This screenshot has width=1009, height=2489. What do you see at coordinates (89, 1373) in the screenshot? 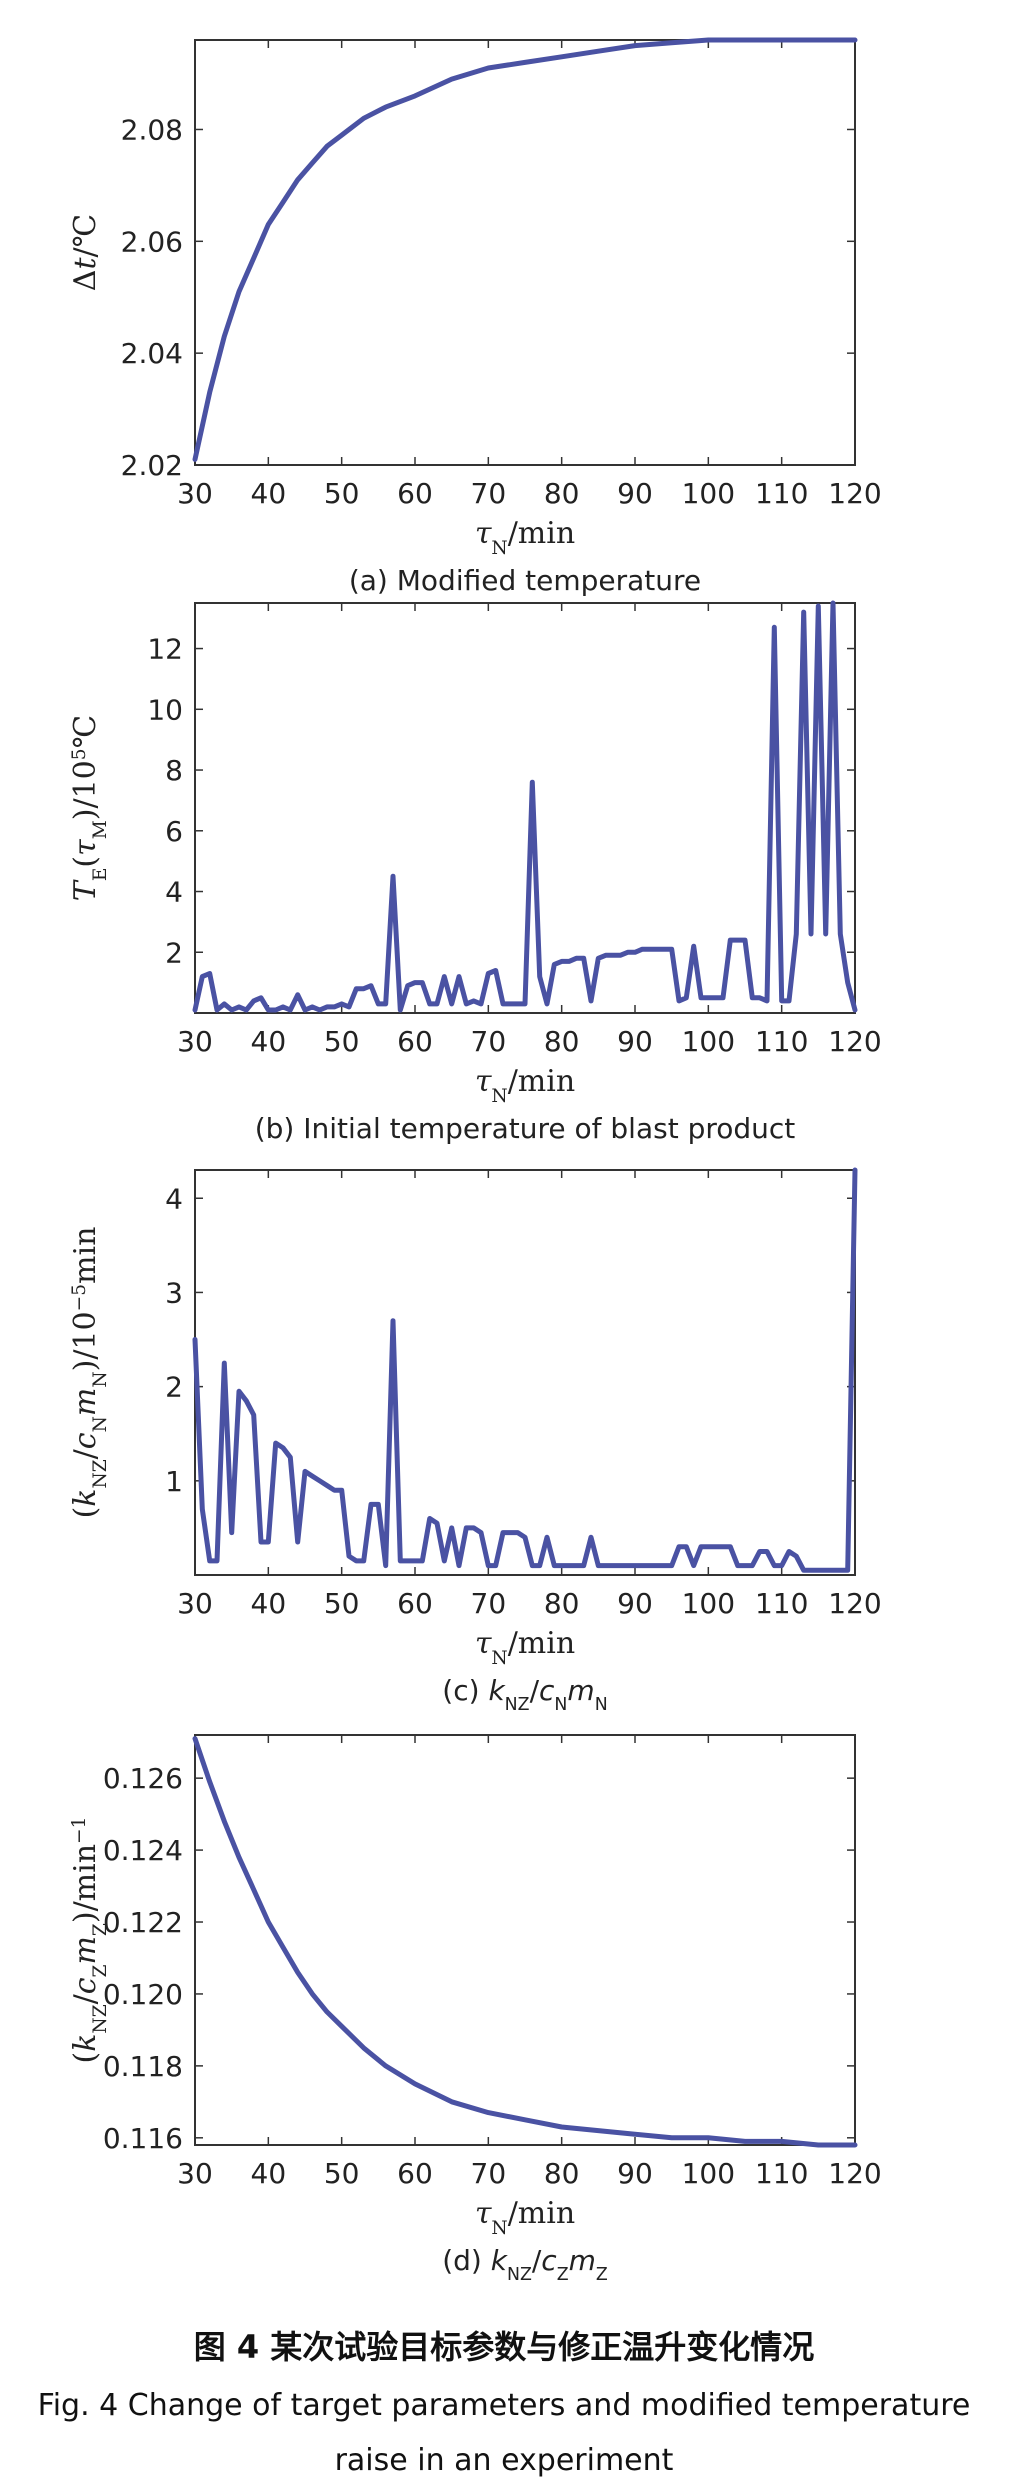
I see `y-axis-label: (kNZ/cNmN)/10−5min` at bounding box center [89, 1373].